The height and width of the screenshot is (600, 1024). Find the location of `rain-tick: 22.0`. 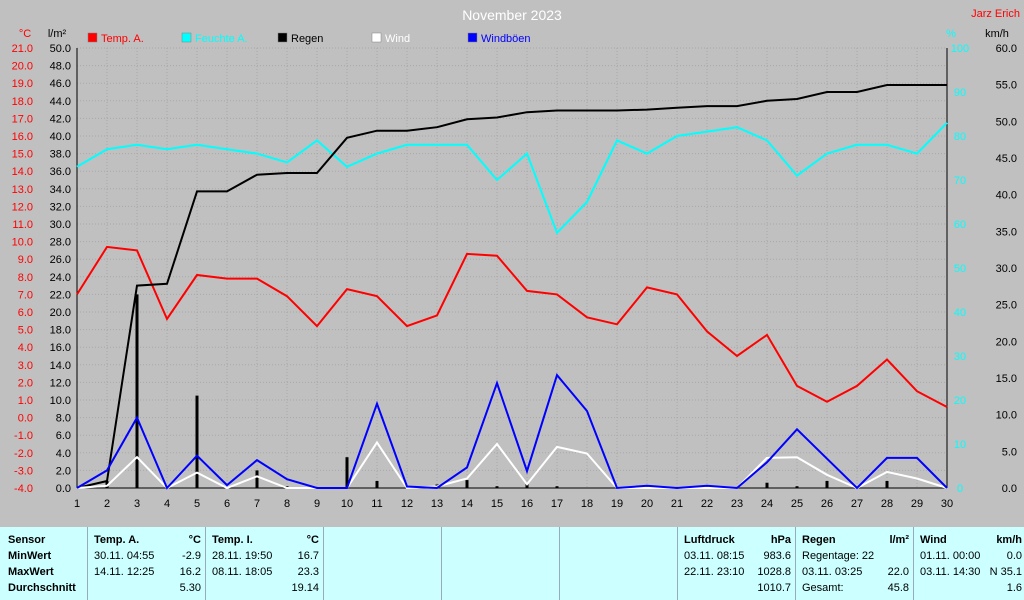

rain-tick: 22.0 is located at coordinates (60, 295).